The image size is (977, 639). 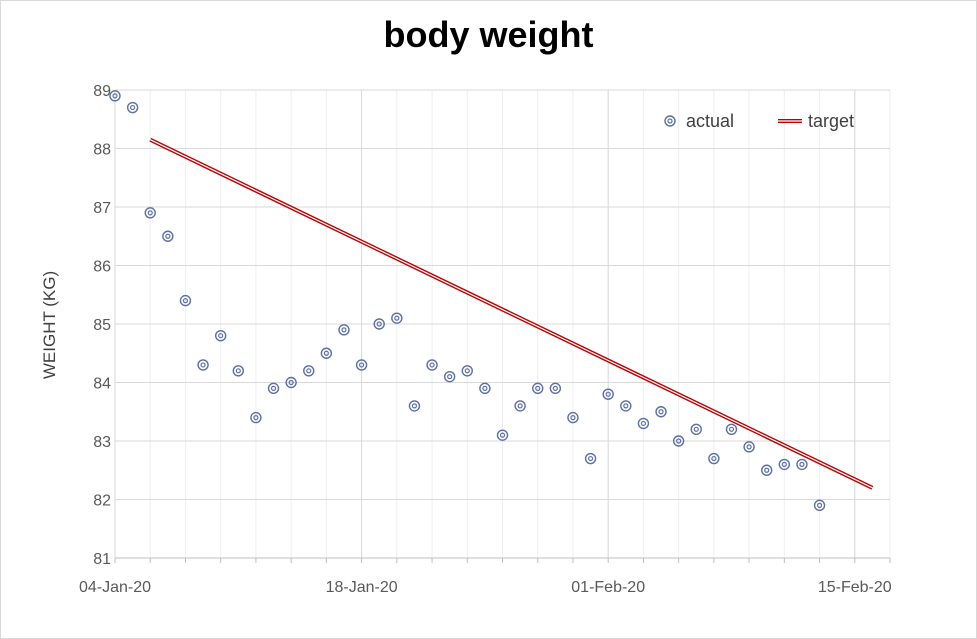 I want to click on y-axis-label: WEIGHT (KG), so click(x=49, y=325).